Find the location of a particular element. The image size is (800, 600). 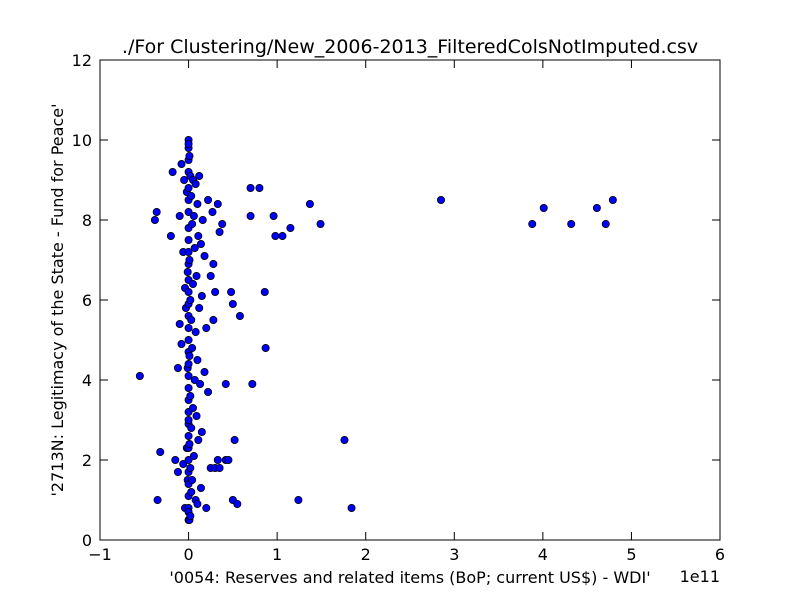

x-tick-label: 6 is located at coordinates (720, 554).